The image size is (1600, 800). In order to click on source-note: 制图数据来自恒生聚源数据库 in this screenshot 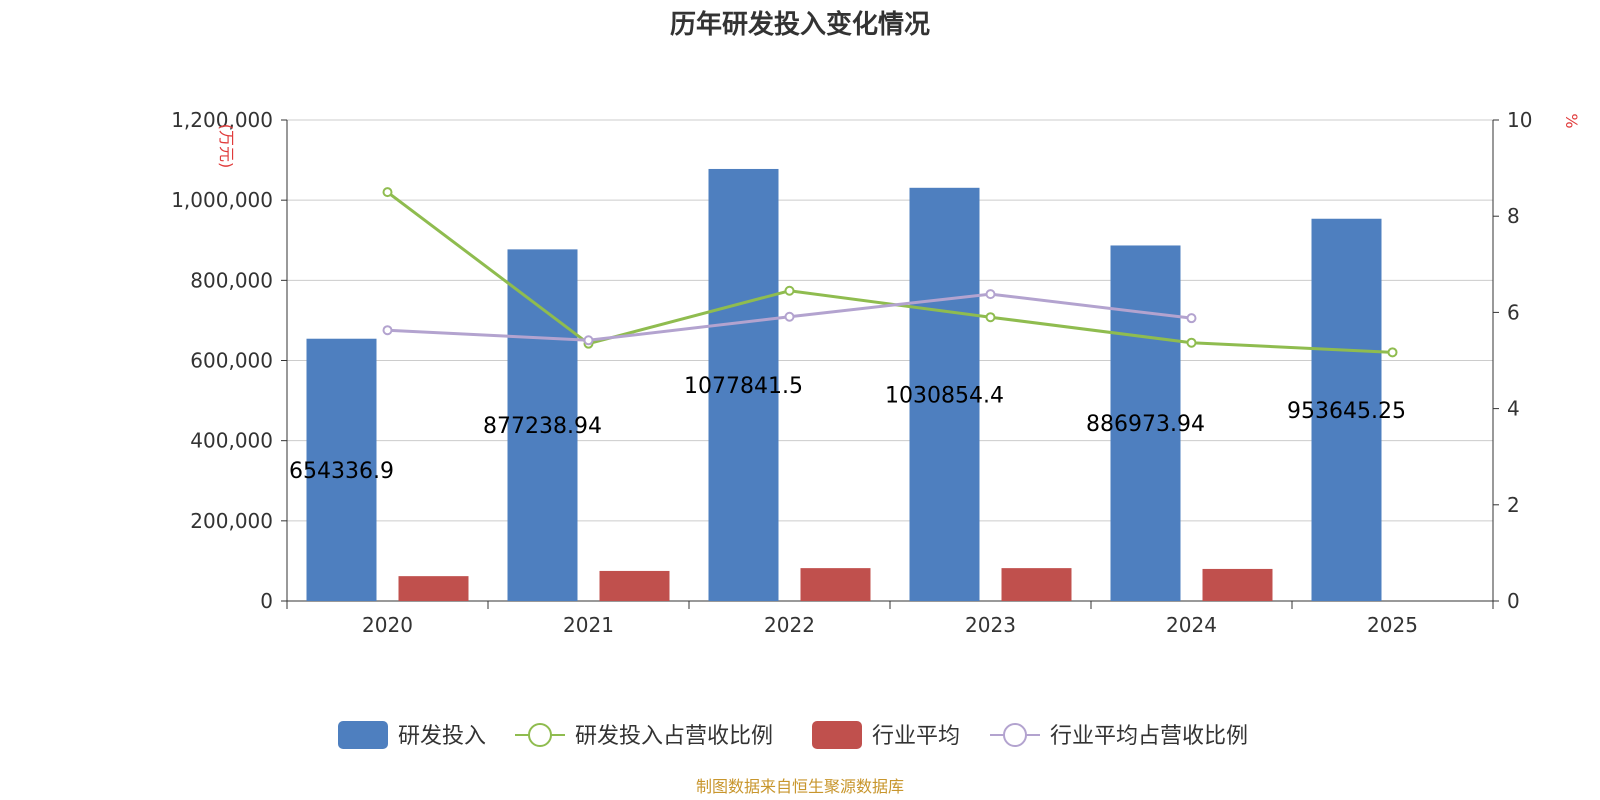, I will do `click(800, 786)`.